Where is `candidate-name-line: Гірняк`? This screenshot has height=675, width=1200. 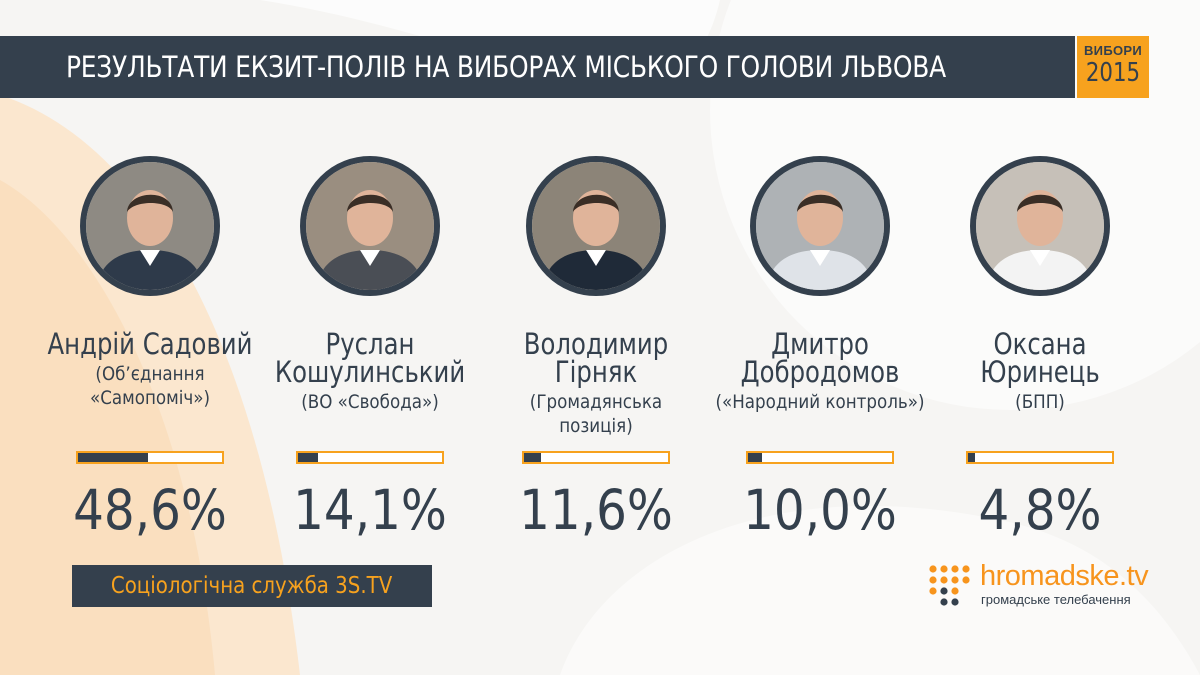 candidate-name-line: Гірняк is located at coordinates (596, 372).